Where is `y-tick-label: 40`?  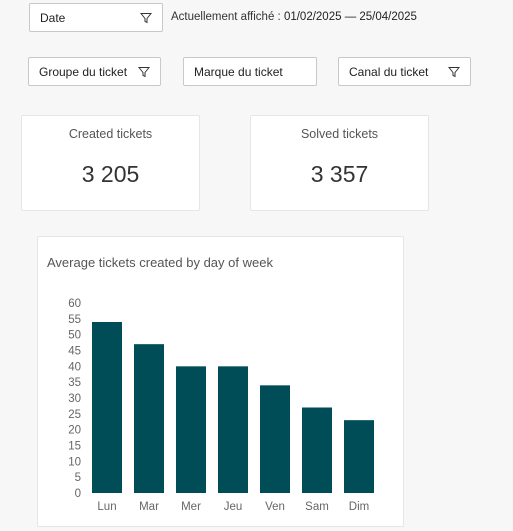
y-tick-label: 40 is located at coordinates (74, 367).